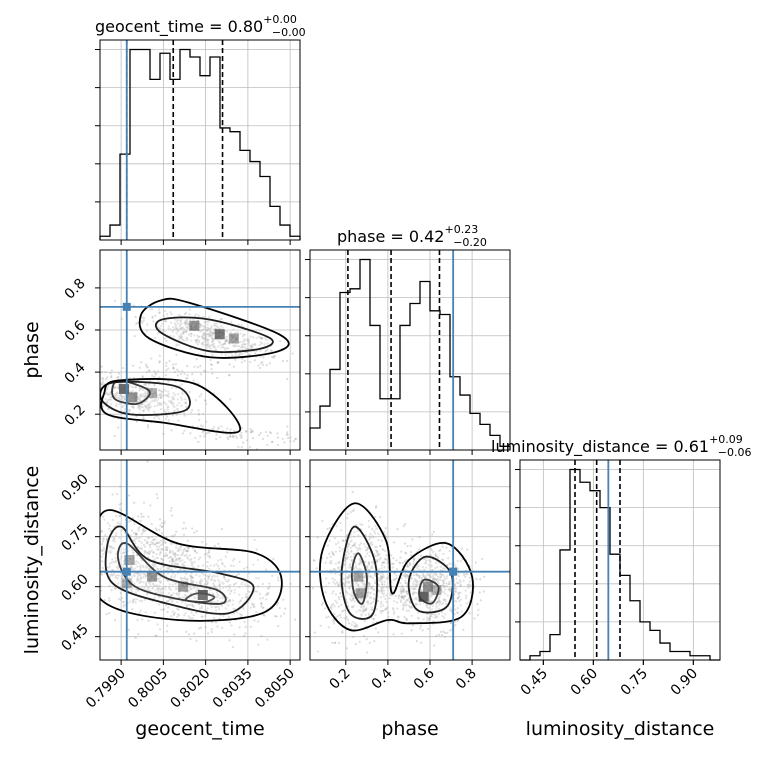 This screenshot has width=760, height=760. Describe the element at coordinates (396, 567) in the screenshot. I see `contour-line` at that location.